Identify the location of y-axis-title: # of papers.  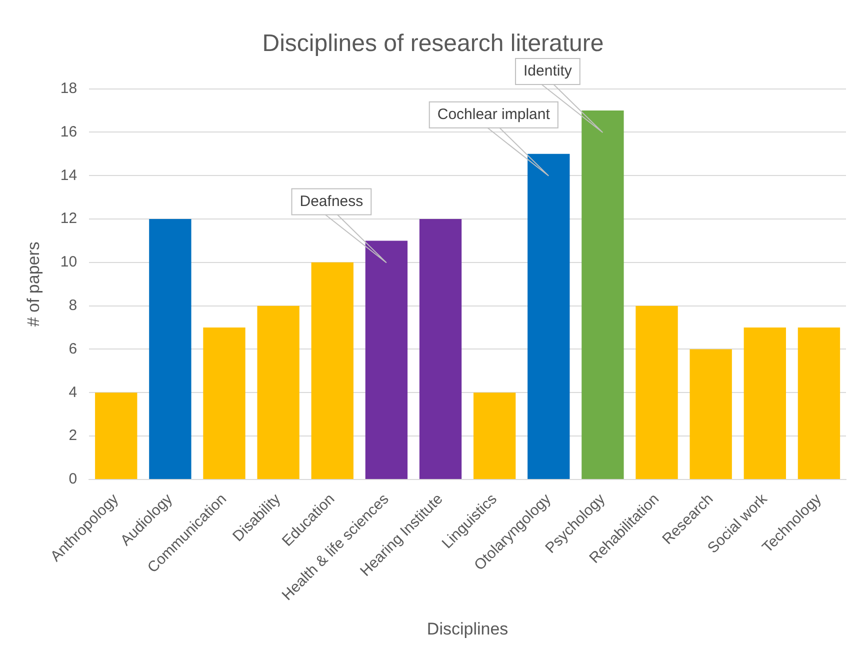
(33, 284).